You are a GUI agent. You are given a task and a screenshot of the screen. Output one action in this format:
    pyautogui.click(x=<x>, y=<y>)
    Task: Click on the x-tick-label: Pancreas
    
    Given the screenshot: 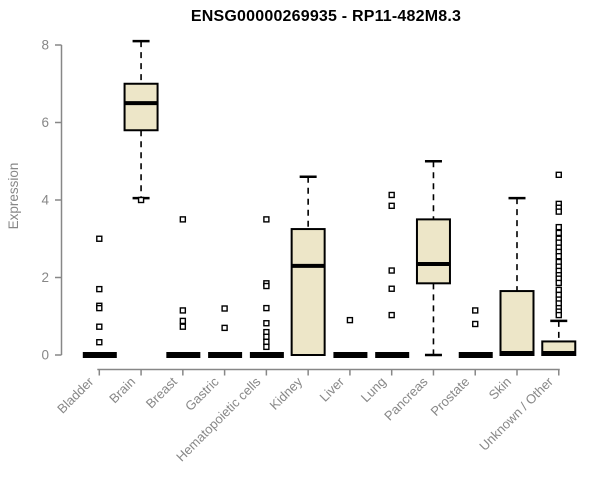 What is the action you would take?
    pyautogui.click(x=406, y=399)
    